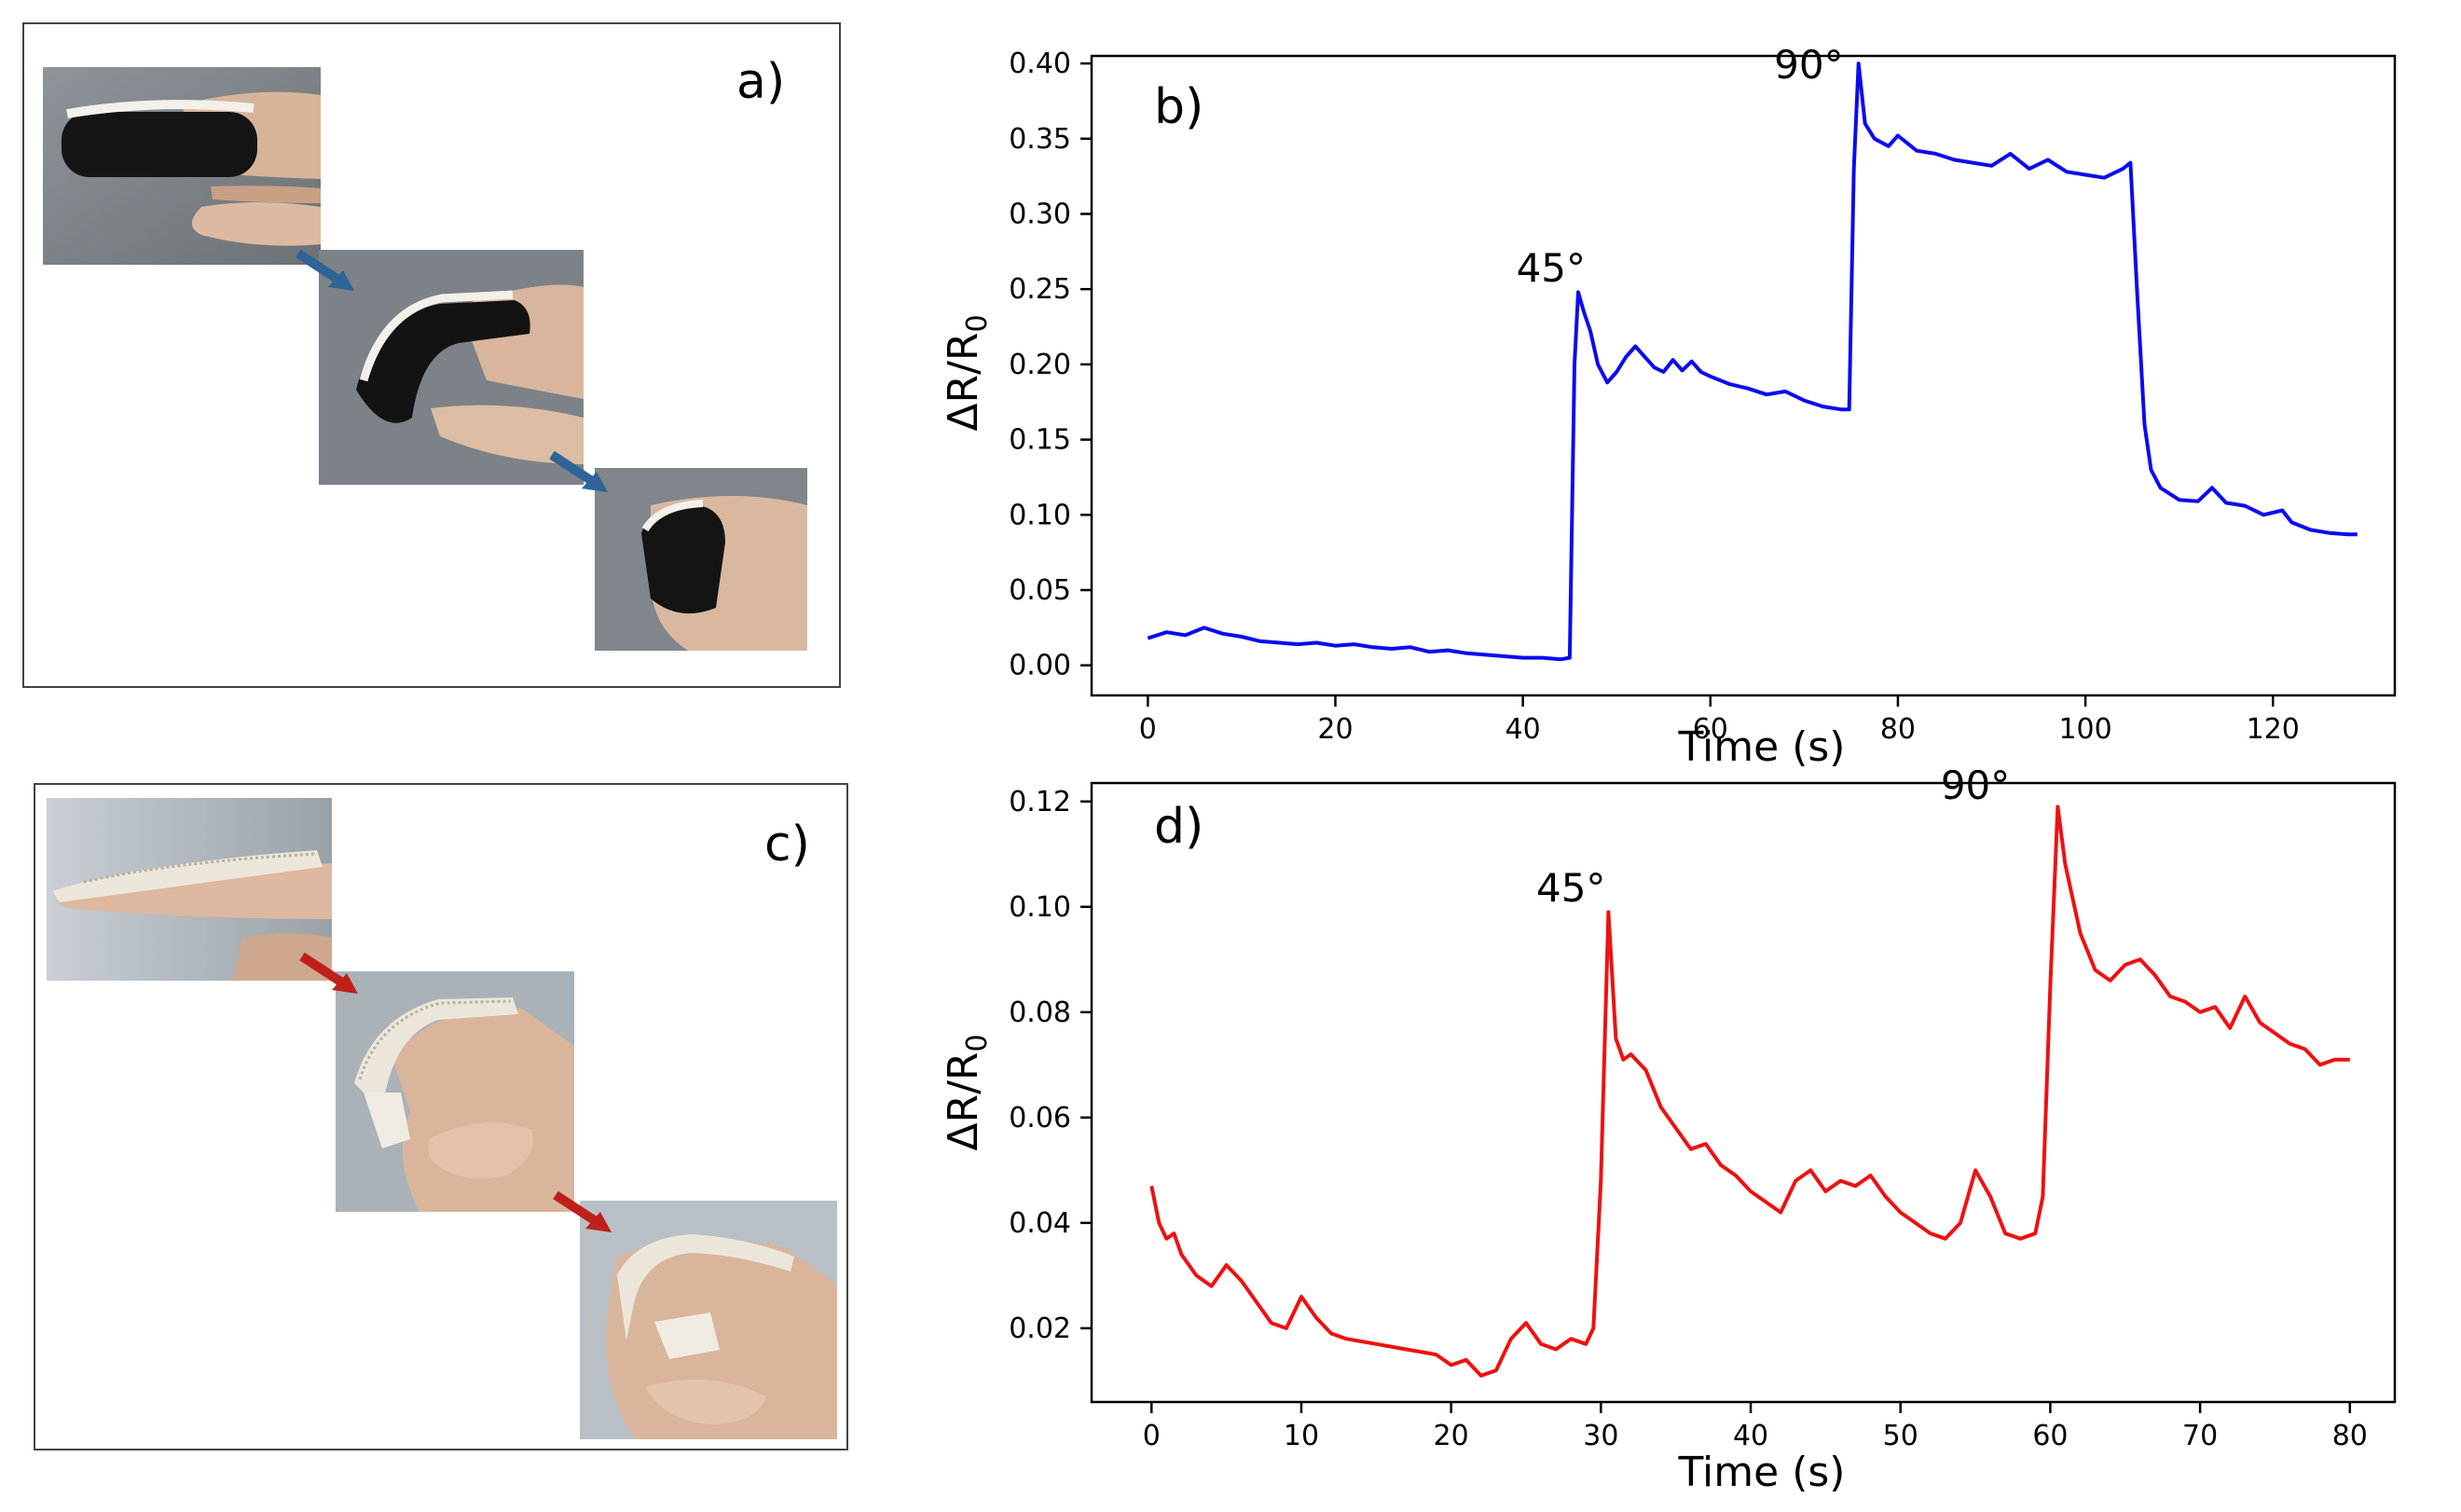 Image resolution: width=2461 pixels, height=1512 pixels. What do you see at coordinates (963, 1101) in the screenshot?
I see `chart-d-ylabel-main: ΔR/R` at bounding box center [963, 1101].